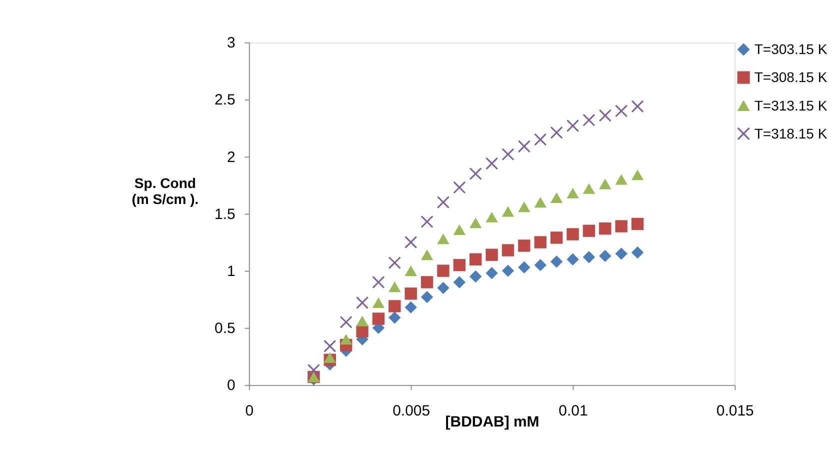  What do you see at coordinates (231, 271) in the screenshot?
I see `y-tick-label: 1` at bounding box center [231, 271].